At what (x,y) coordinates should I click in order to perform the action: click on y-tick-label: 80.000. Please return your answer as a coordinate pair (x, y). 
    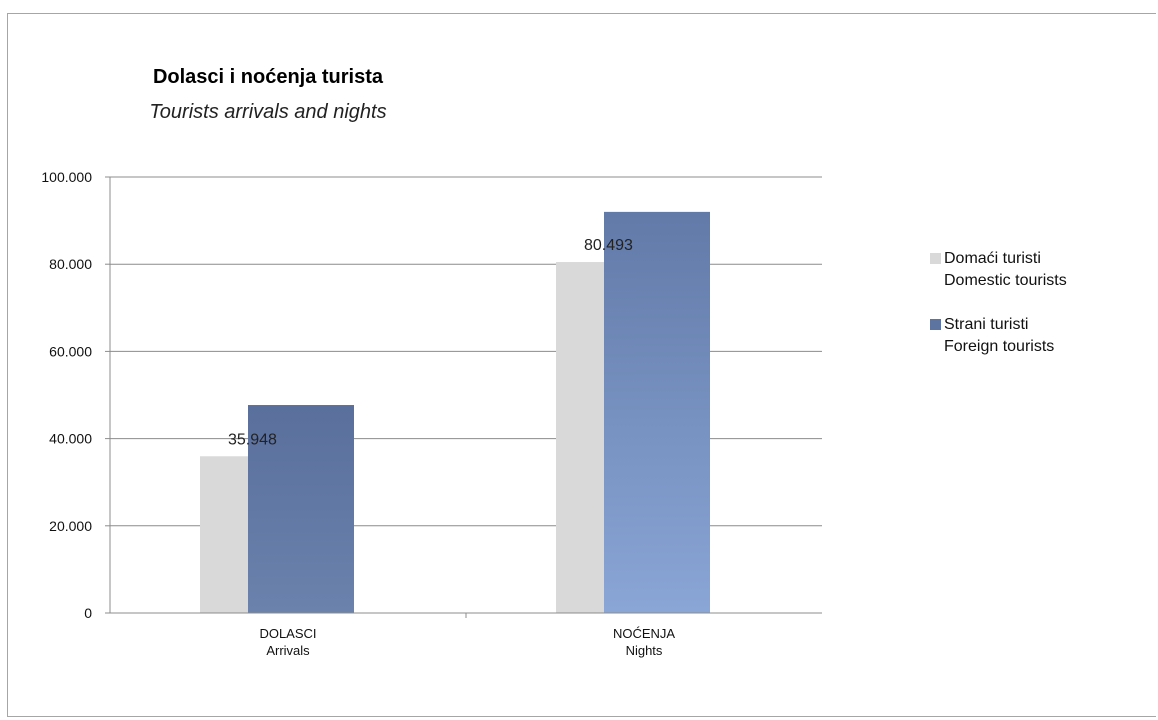
    Looking at the image, I should click on (70, 264).